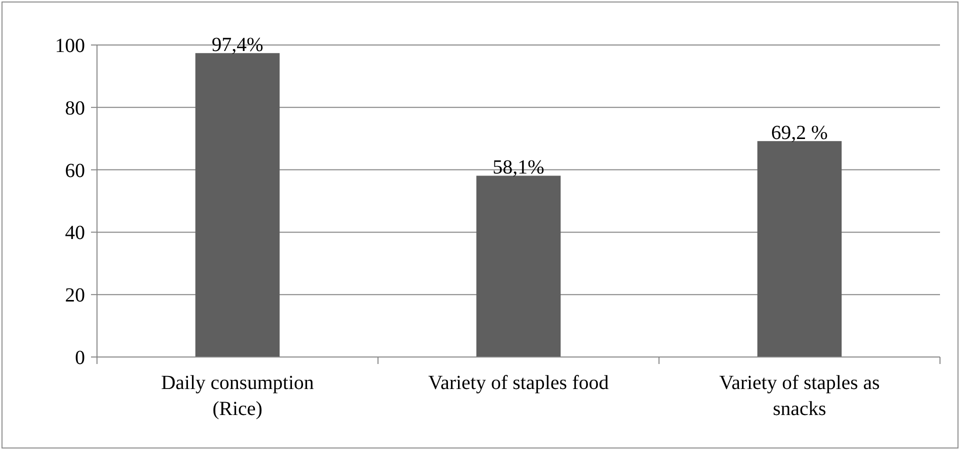 The height and width of the screenshot is (450, 960). What do you see at coordinates (80, 358) in the screenshot?
I see `y-tick-label: 0` at bounding box center [80, 358].